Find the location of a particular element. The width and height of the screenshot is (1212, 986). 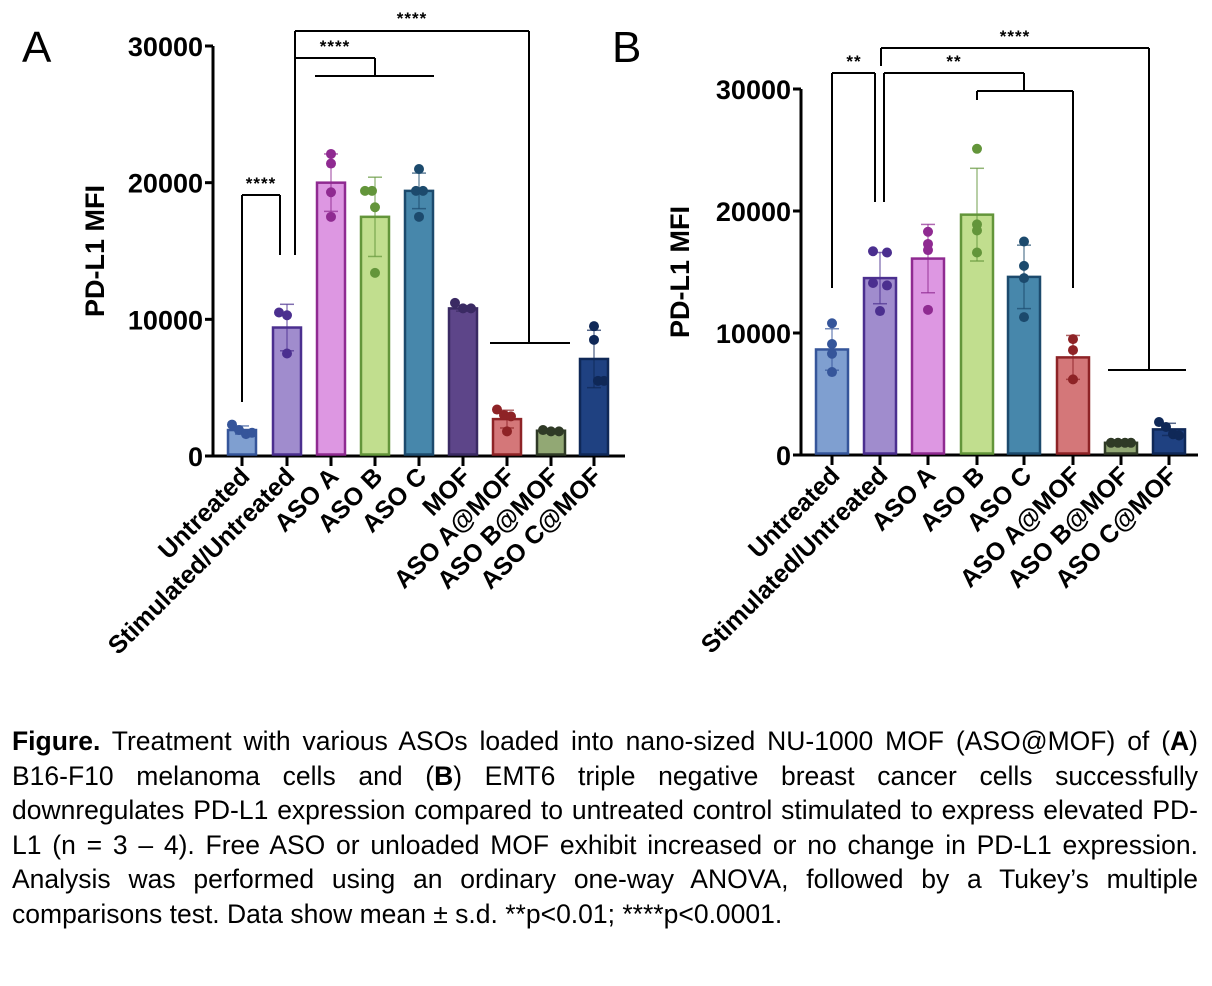

panel-letter-b: B is located at coordinates (626, 47).